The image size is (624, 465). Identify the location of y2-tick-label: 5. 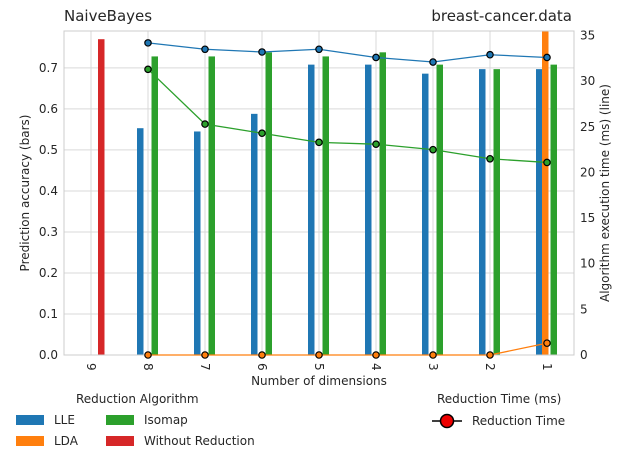
(584, 309).